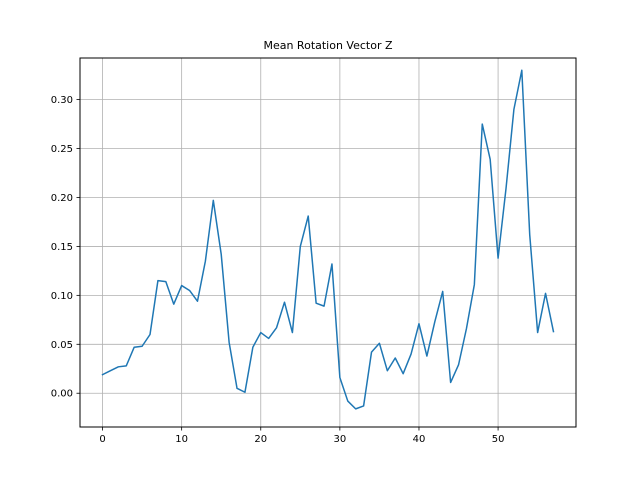  I want to click on x-tick-label: 10, so click(181, 439).